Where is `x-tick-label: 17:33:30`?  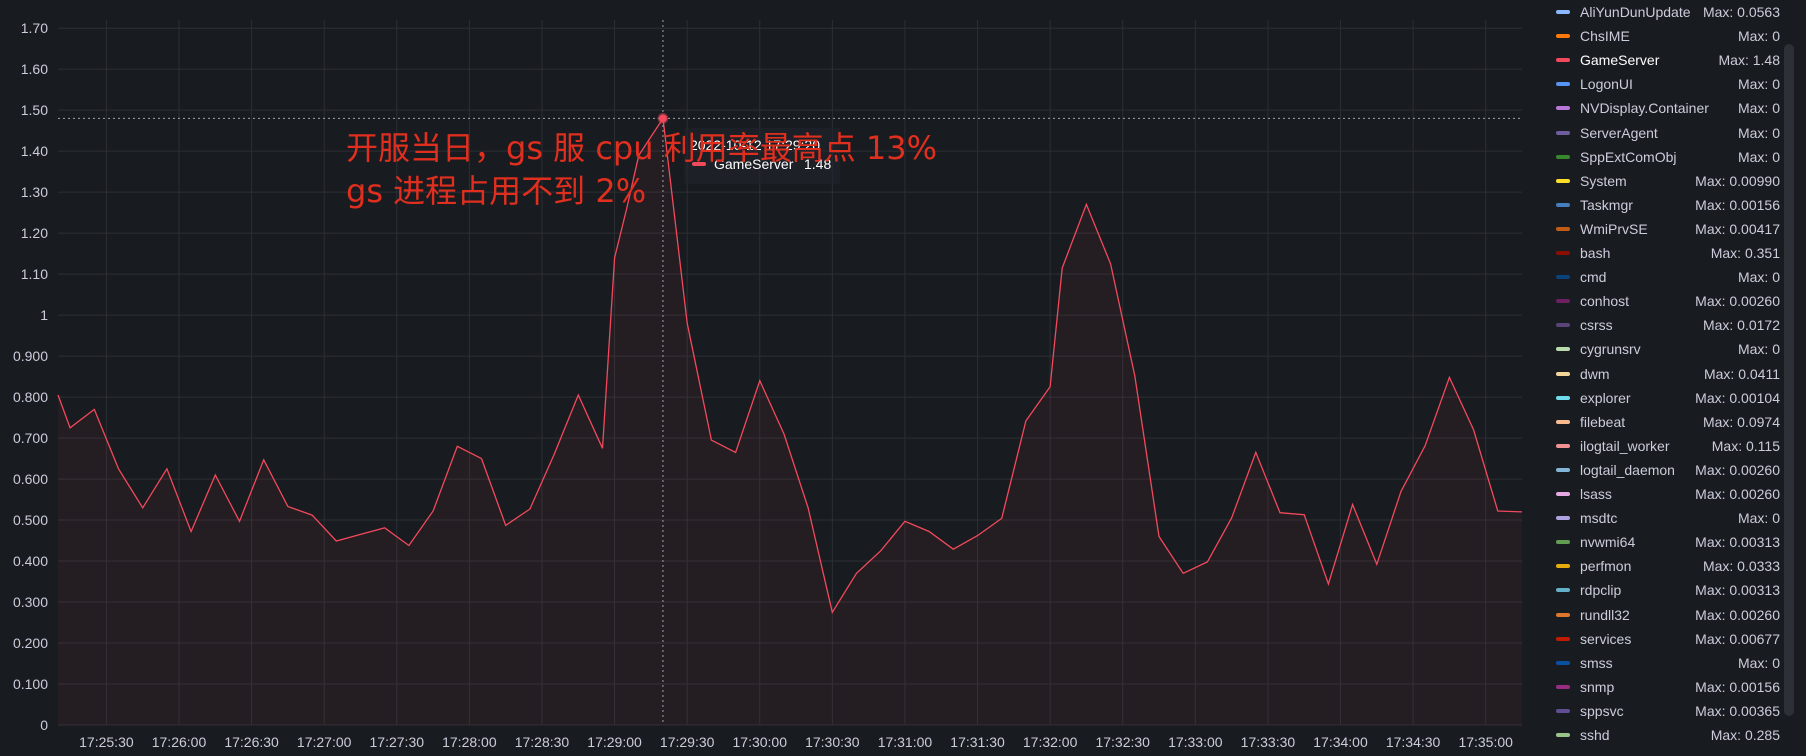
x-tick-label: 17:33:30 is located at coordinates (1268, 742).